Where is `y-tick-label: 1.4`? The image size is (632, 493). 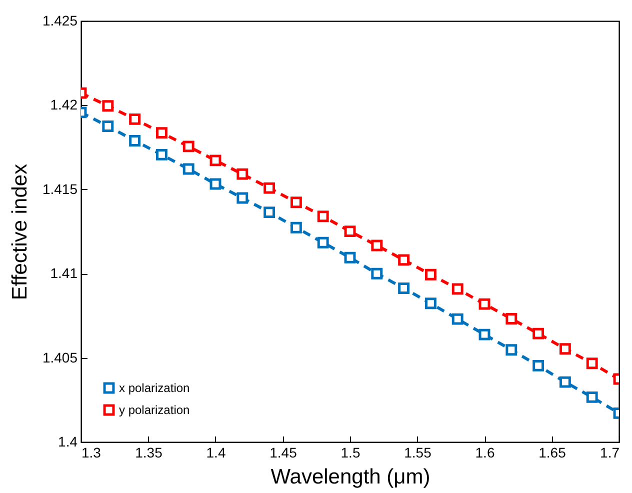
y-tick-label: 1.4 is located at coordinates (68, 442).